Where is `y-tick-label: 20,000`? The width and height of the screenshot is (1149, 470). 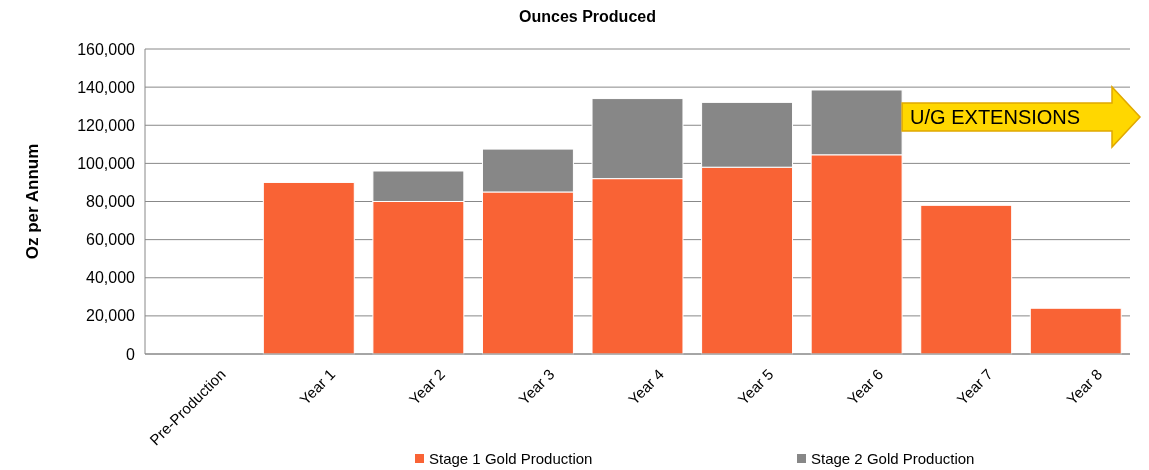
y-tick-label: 20,000 is located at coordinates (111, 316).